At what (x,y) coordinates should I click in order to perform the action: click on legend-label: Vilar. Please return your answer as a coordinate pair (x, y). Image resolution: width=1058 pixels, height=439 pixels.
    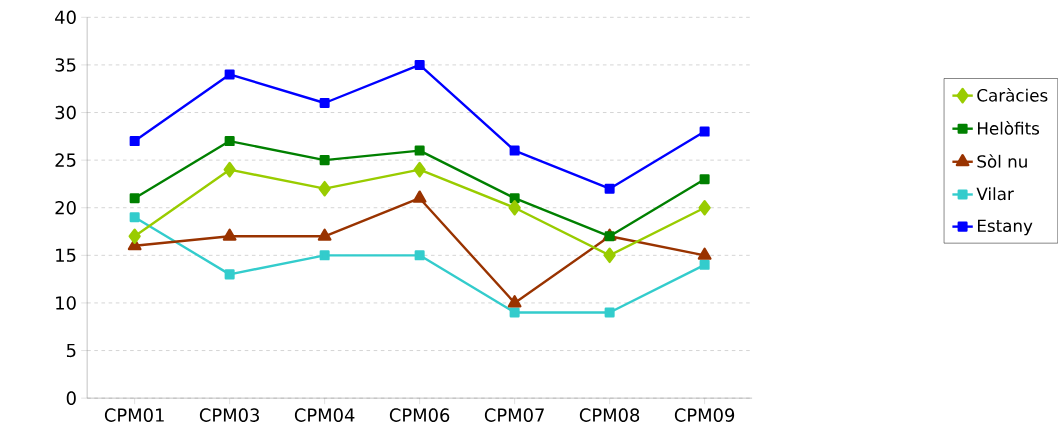
    Looking at the image, I should click on (995, 194).